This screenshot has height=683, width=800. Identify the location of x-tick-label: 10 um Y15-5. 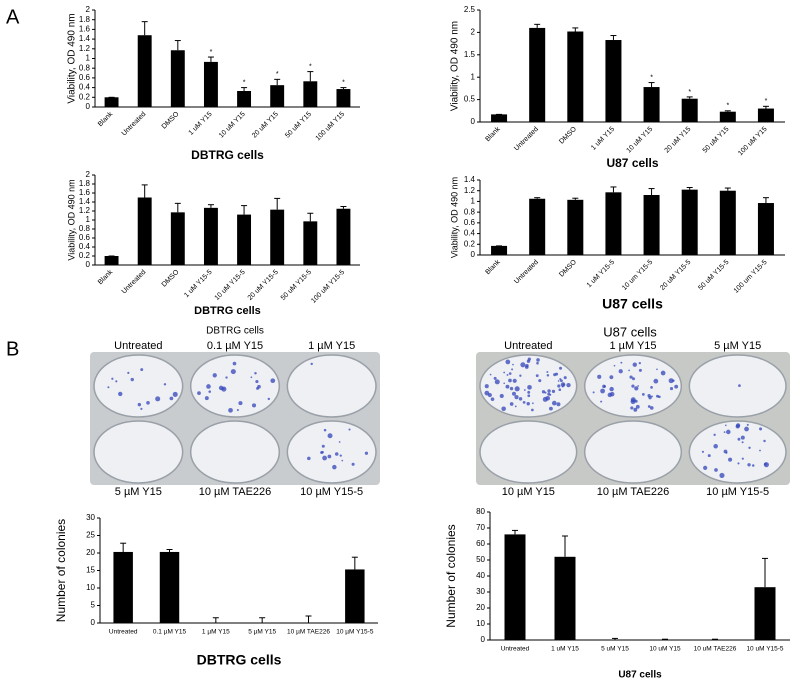
(637, 275).